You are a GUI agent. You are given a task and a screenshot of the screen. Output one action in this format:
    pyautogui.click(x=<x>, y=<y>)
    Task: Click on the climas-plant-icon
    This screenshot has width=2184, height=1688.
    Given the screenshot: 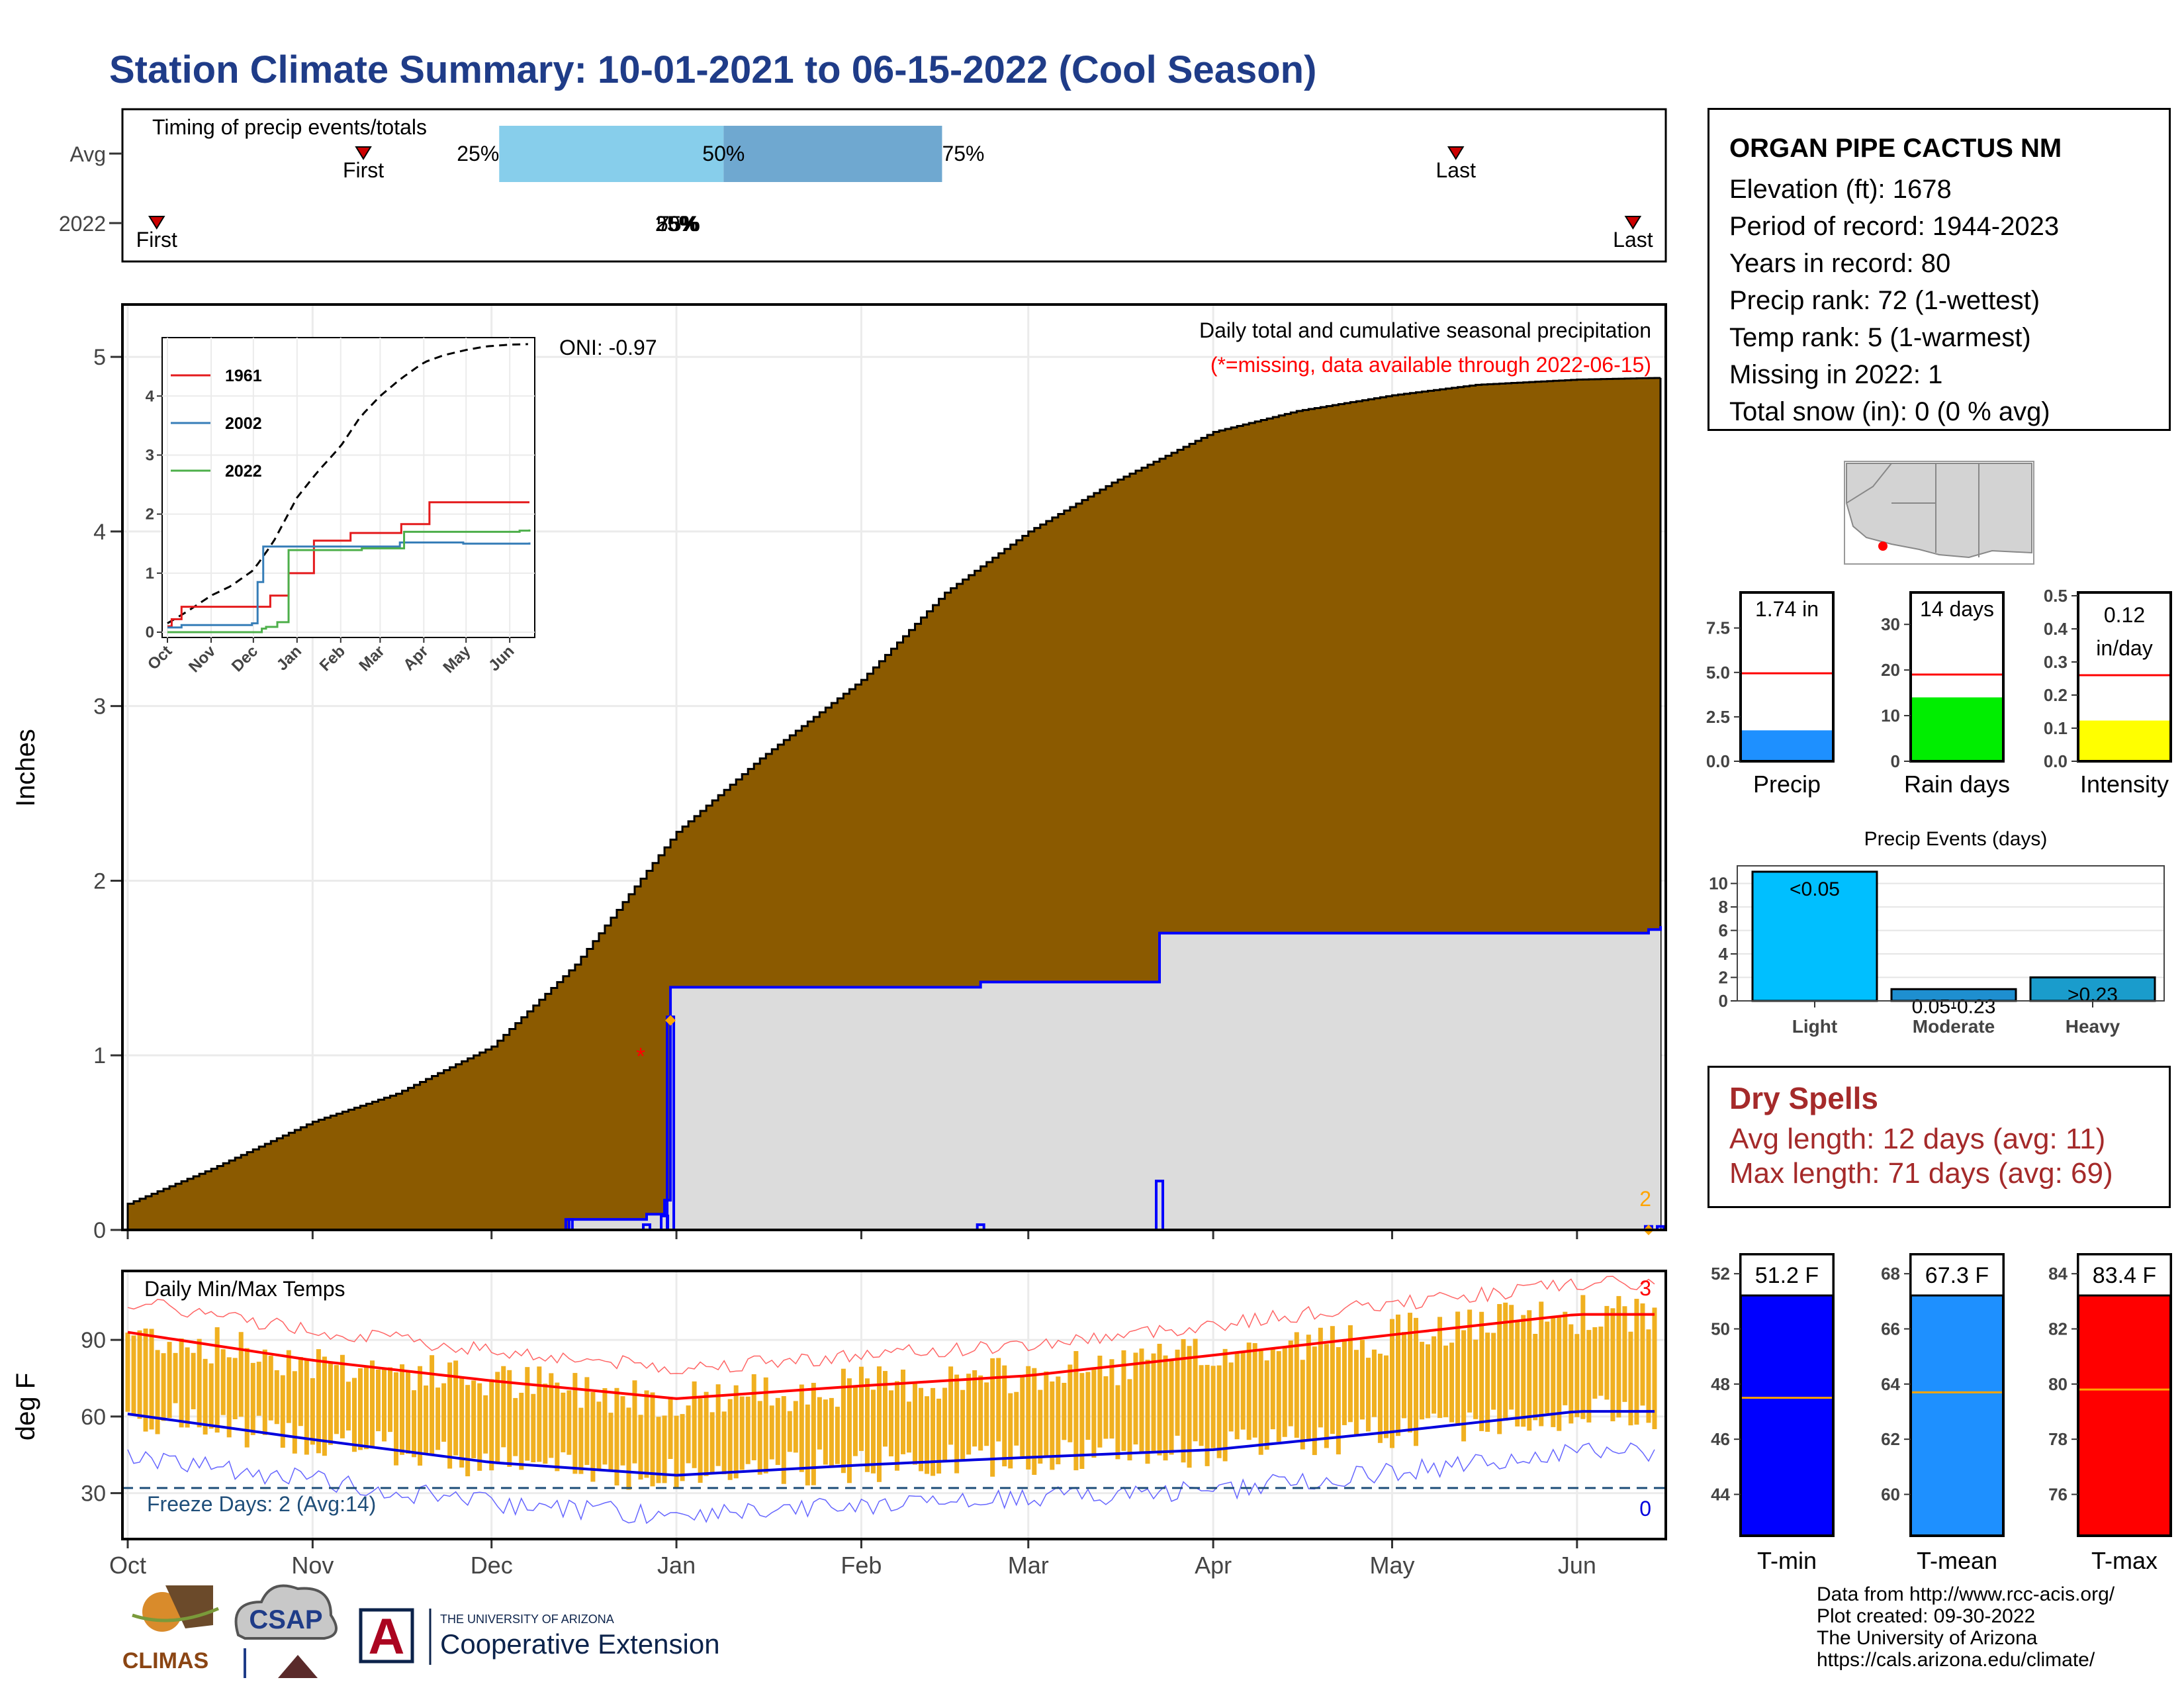 What is the action you would take?
    pyautogui.click(x=176, y=1614)
    